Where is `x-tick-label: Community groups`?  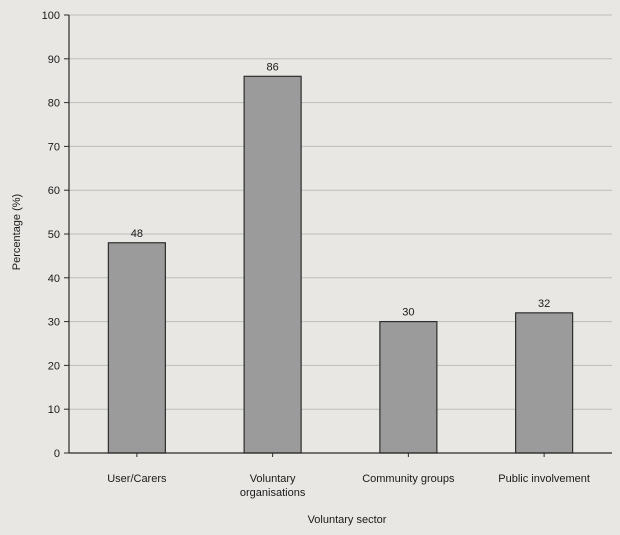 x-tick-label: Community groups is located at coordinates (408, 479).